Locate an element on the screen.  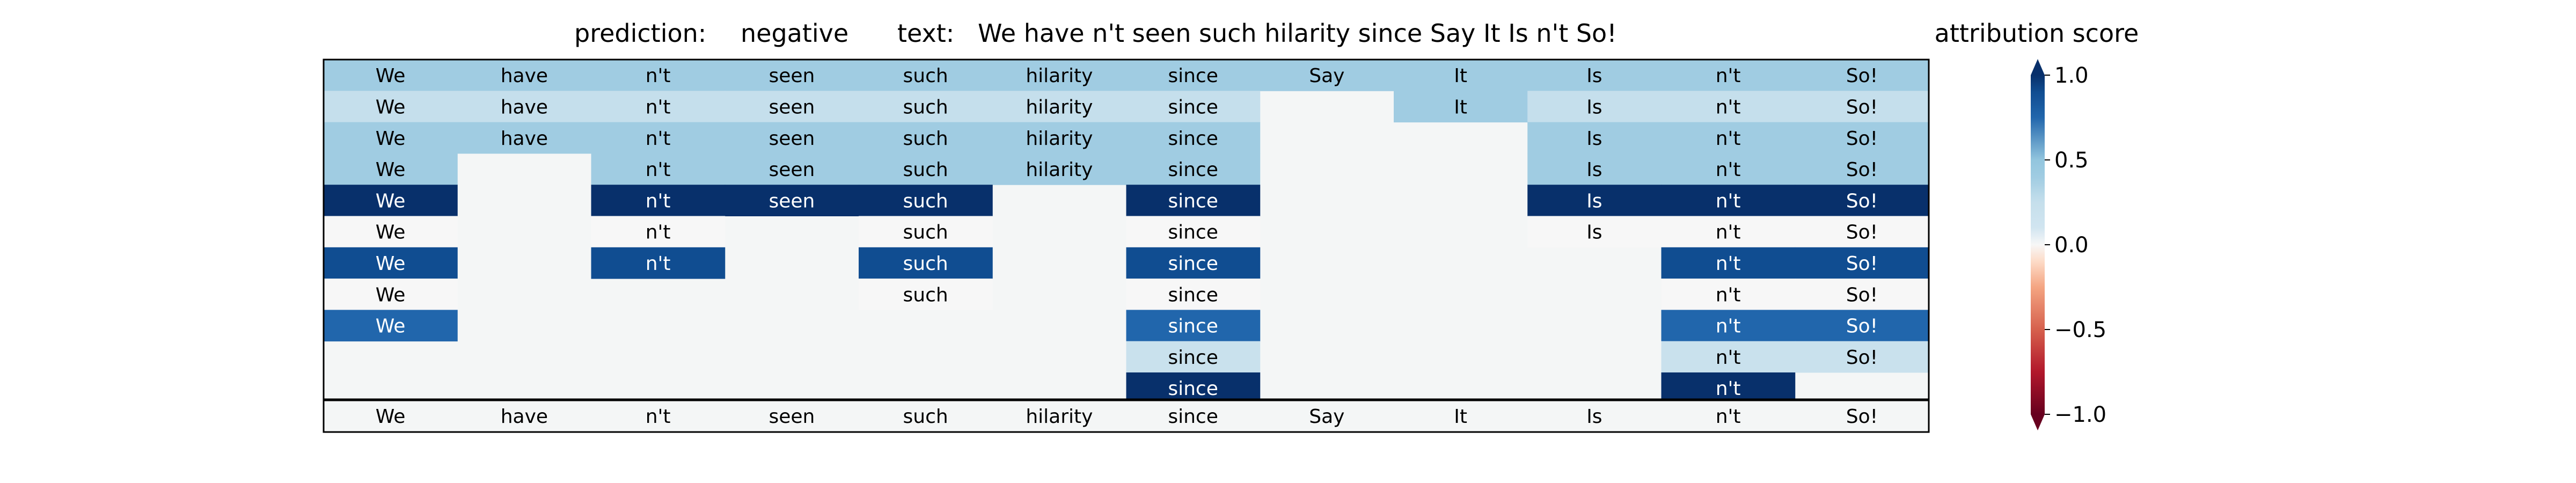
token-label: n't is located at coordinates (1728, 417).